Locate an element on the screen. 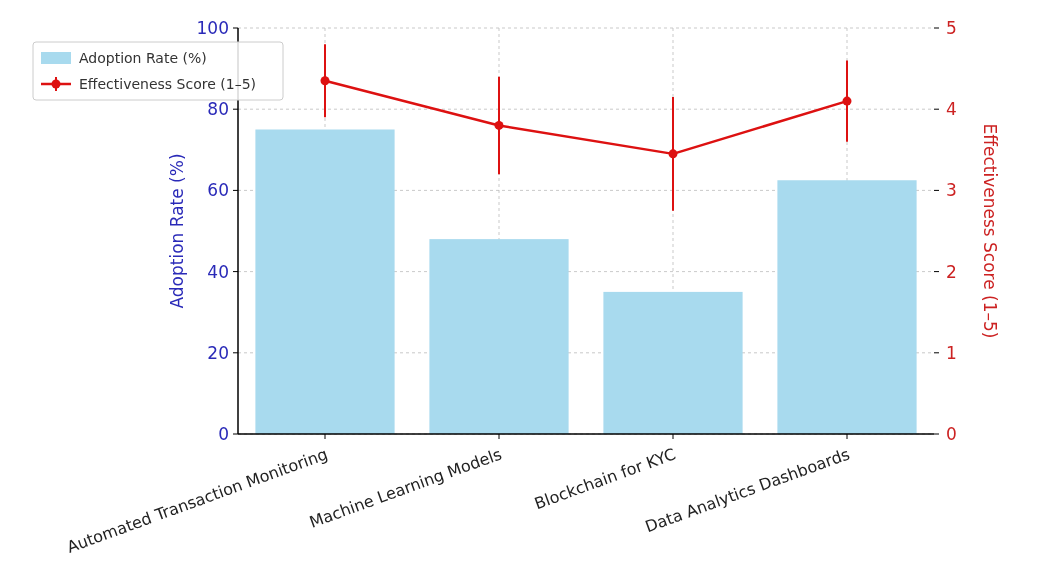 The height and width of the screenshot is (582, 1042). y2-tick-label: 2 is located at coordinates (951, 271).